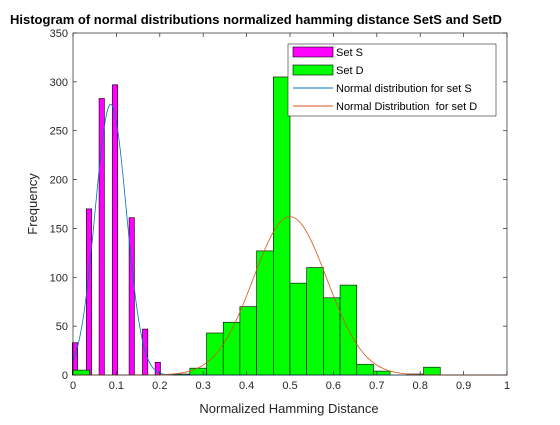 The height and width of the screenshot is (425, 560). Describe the element at coordinates (313, 70) in the screenshot. I see `legend-swatch-set-d` at that location.